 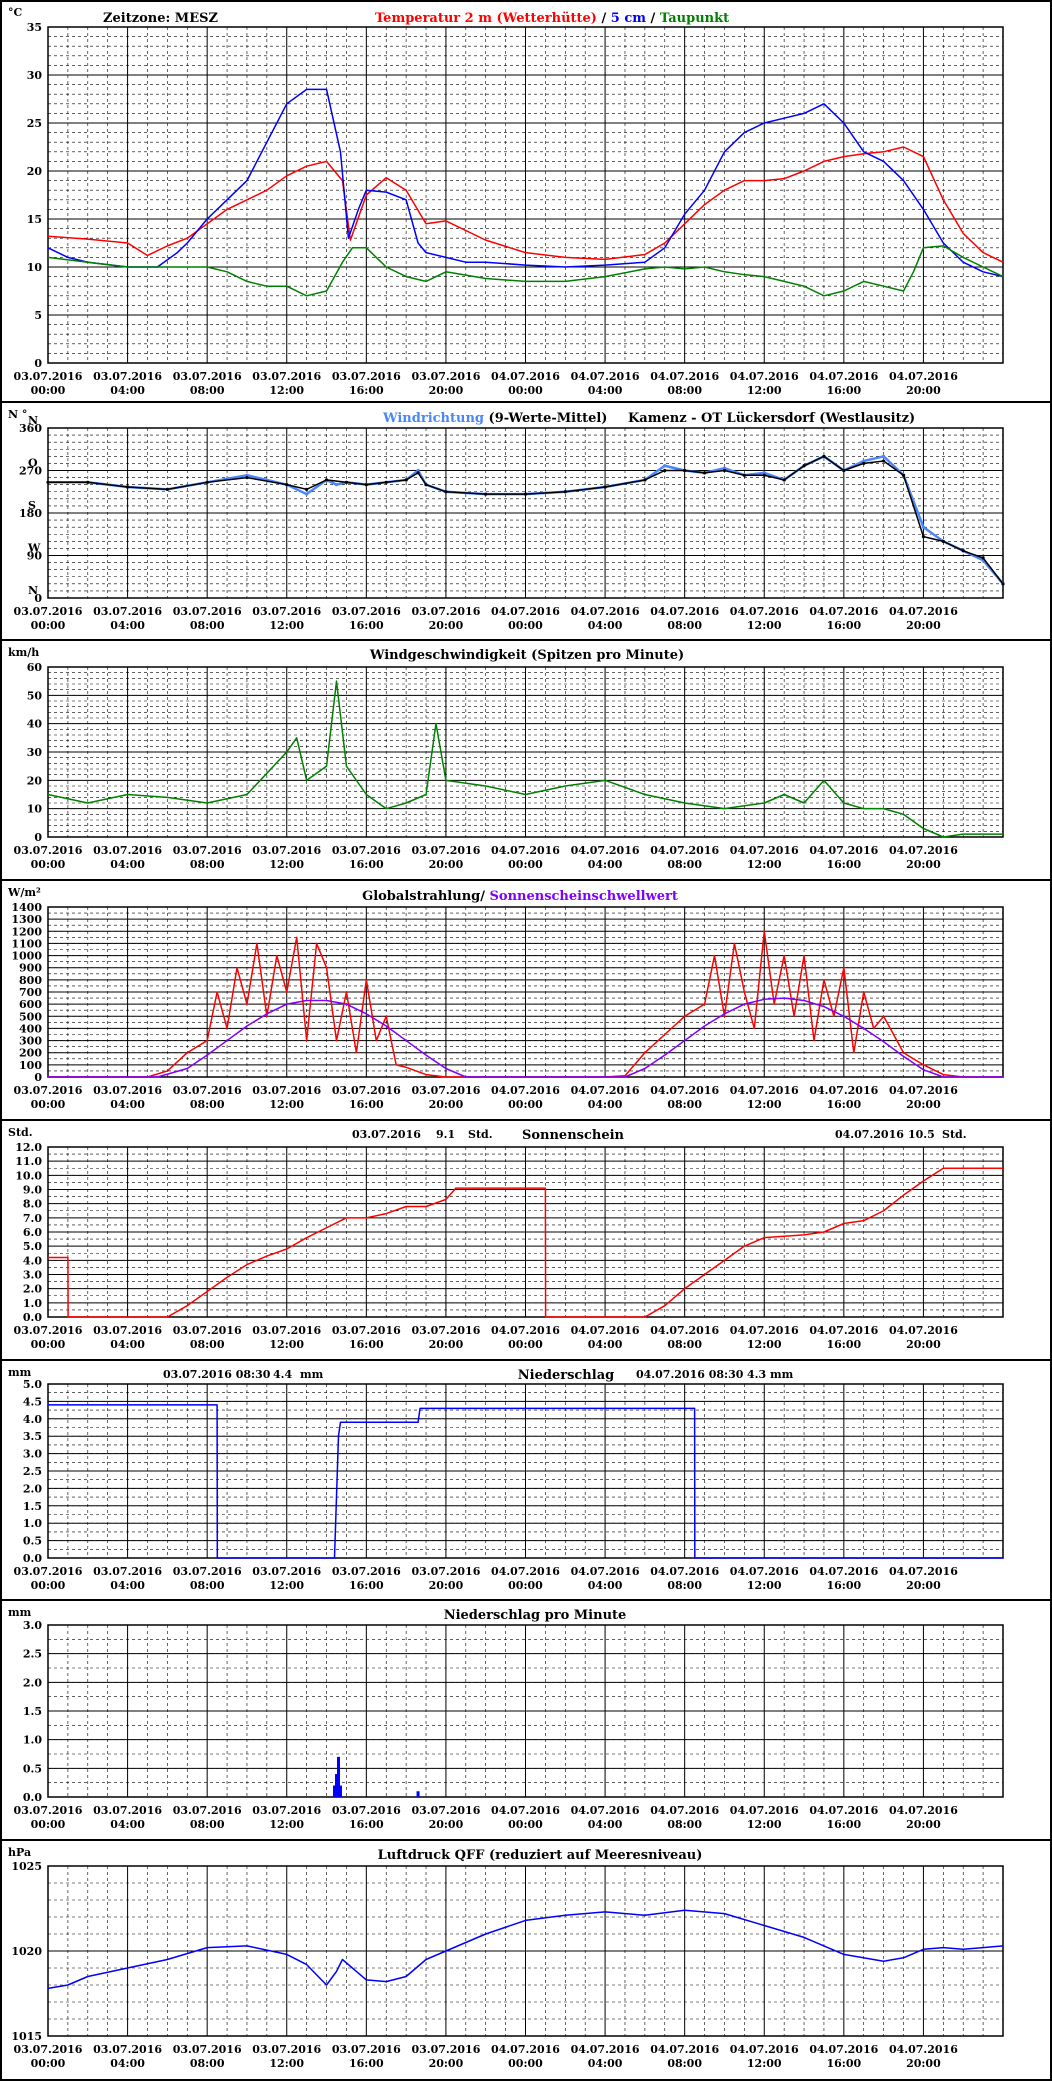 What do you see at coordinates (480, 1134) in the screenshot?
I see `summary-unit: Std.` at bounding box center [480, 1134].